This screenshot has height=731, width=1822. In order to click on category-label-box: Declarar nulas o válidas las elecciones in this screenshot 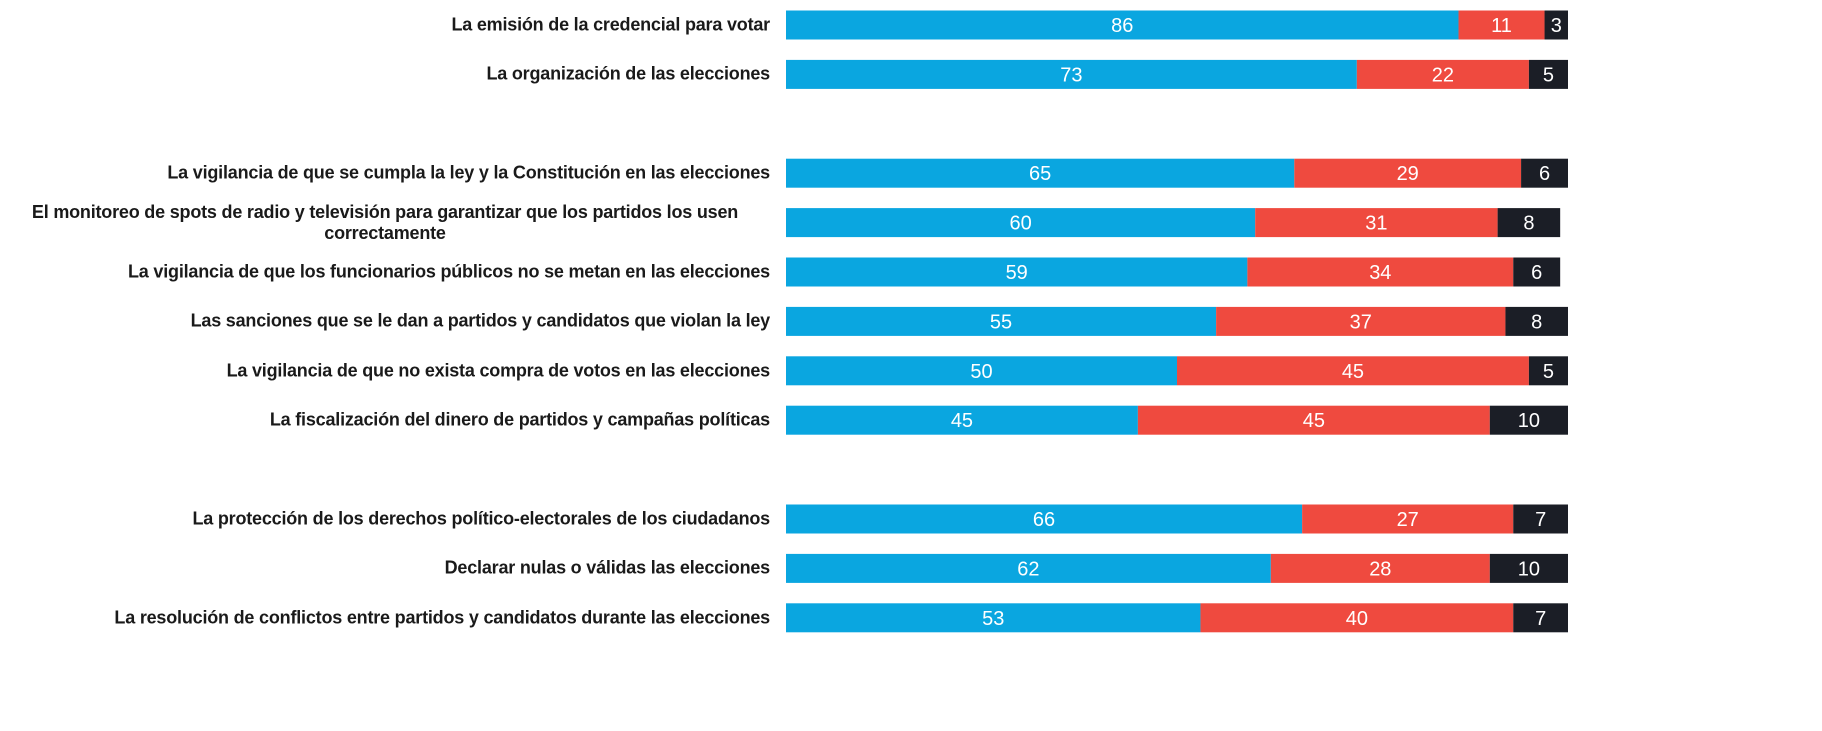, I will do `click(385, 568)`.